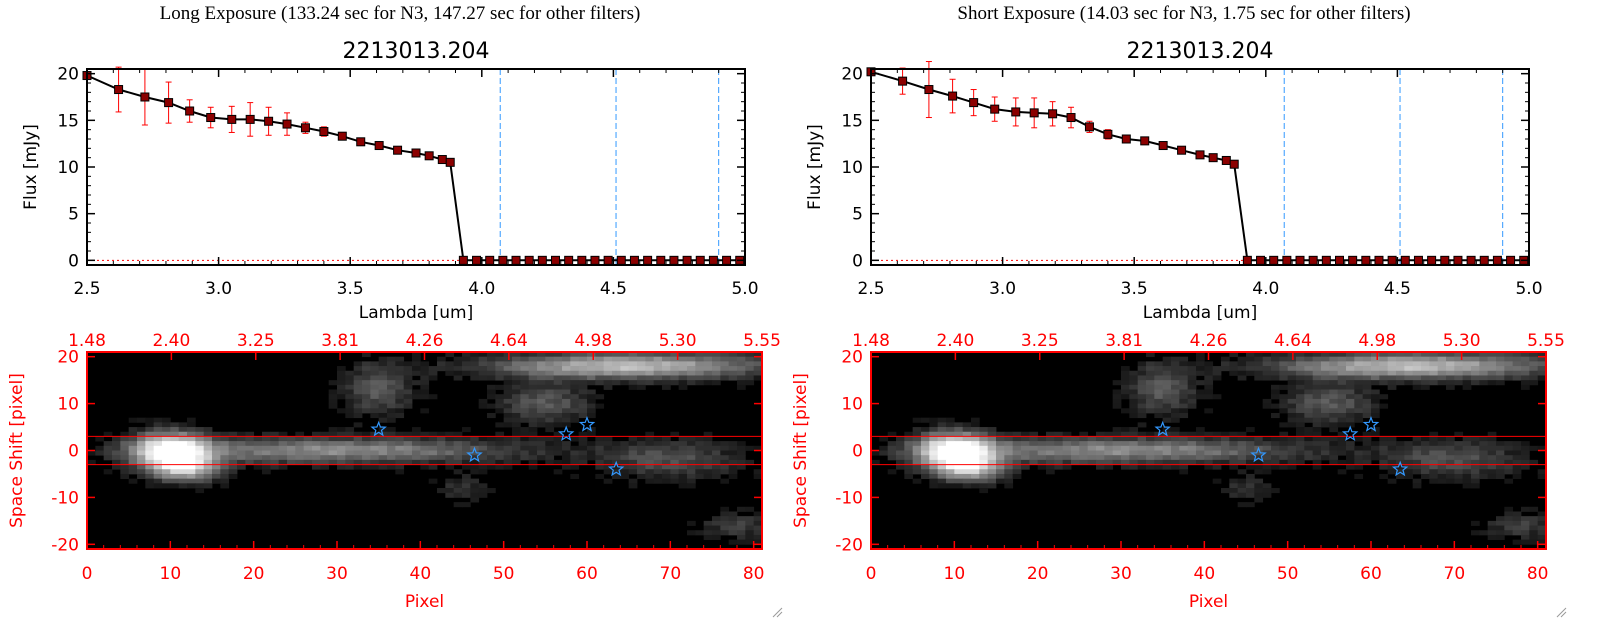 Image resolution: width=1600 pixels, height=630 pixels. I want to click on star-marker-icon, so click(378, 428).